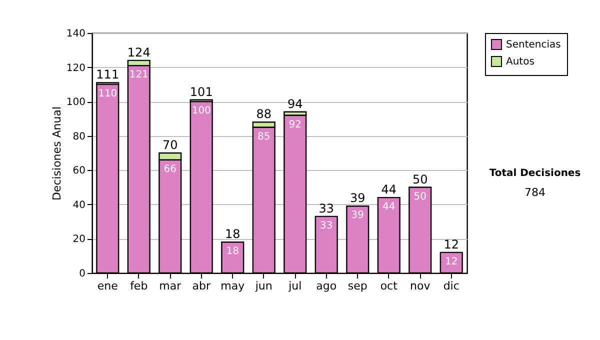  I want to click on total-label: 39, so click(358, 198).